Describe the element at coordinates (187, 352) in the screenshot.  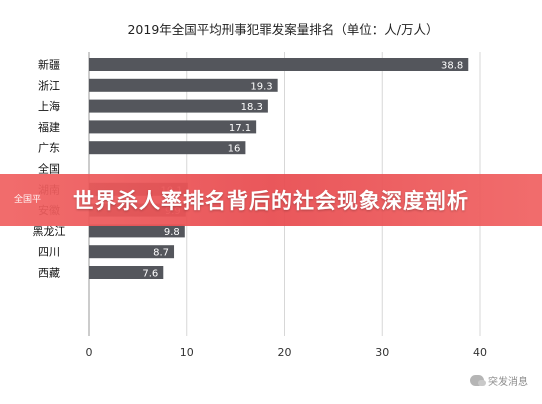
I see `x-tick-label: 10` at that location.